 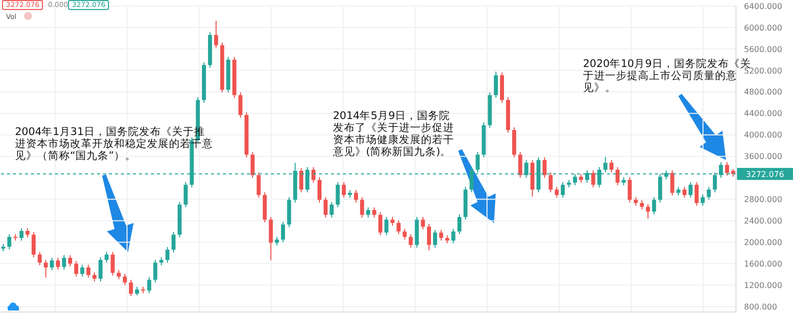 What do you see at coordinates (763, 113) in the screenshot?
I see `y-tick-label: 4400.000` at bounding box center [763, 113].